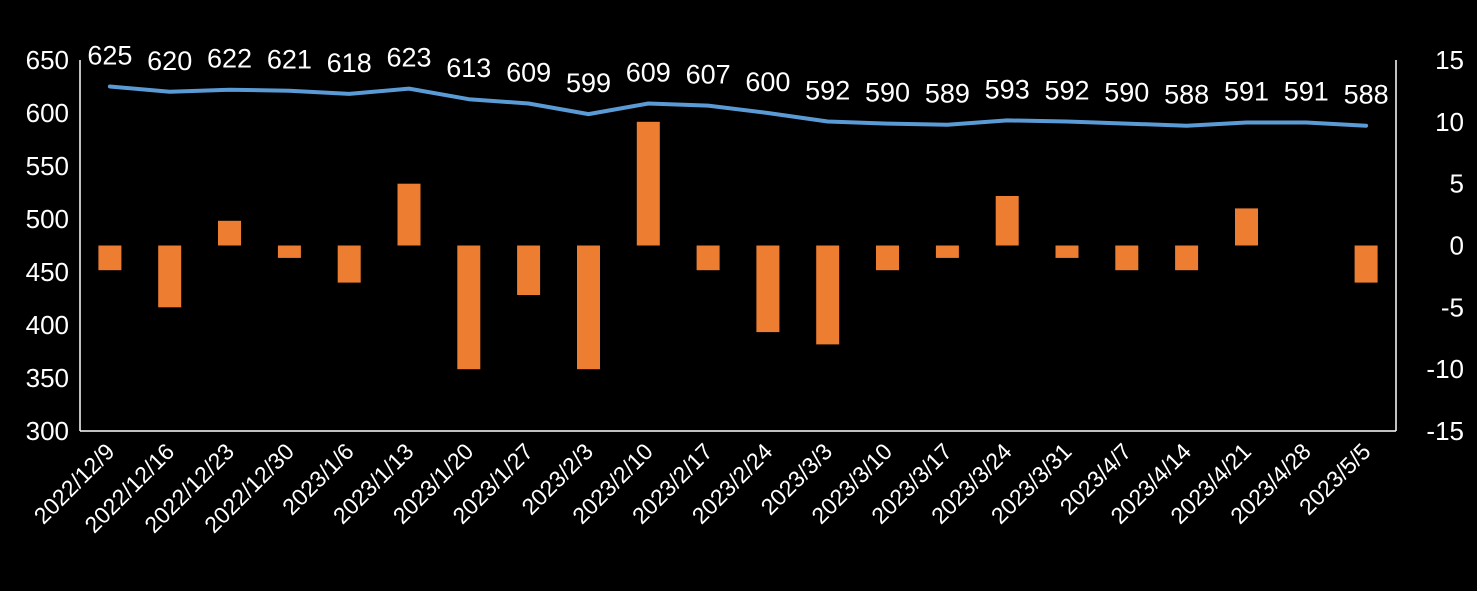  Describe the element at coordinates (1445, 431) in the screenshot. I see `right-tick-0: -15` at that location.